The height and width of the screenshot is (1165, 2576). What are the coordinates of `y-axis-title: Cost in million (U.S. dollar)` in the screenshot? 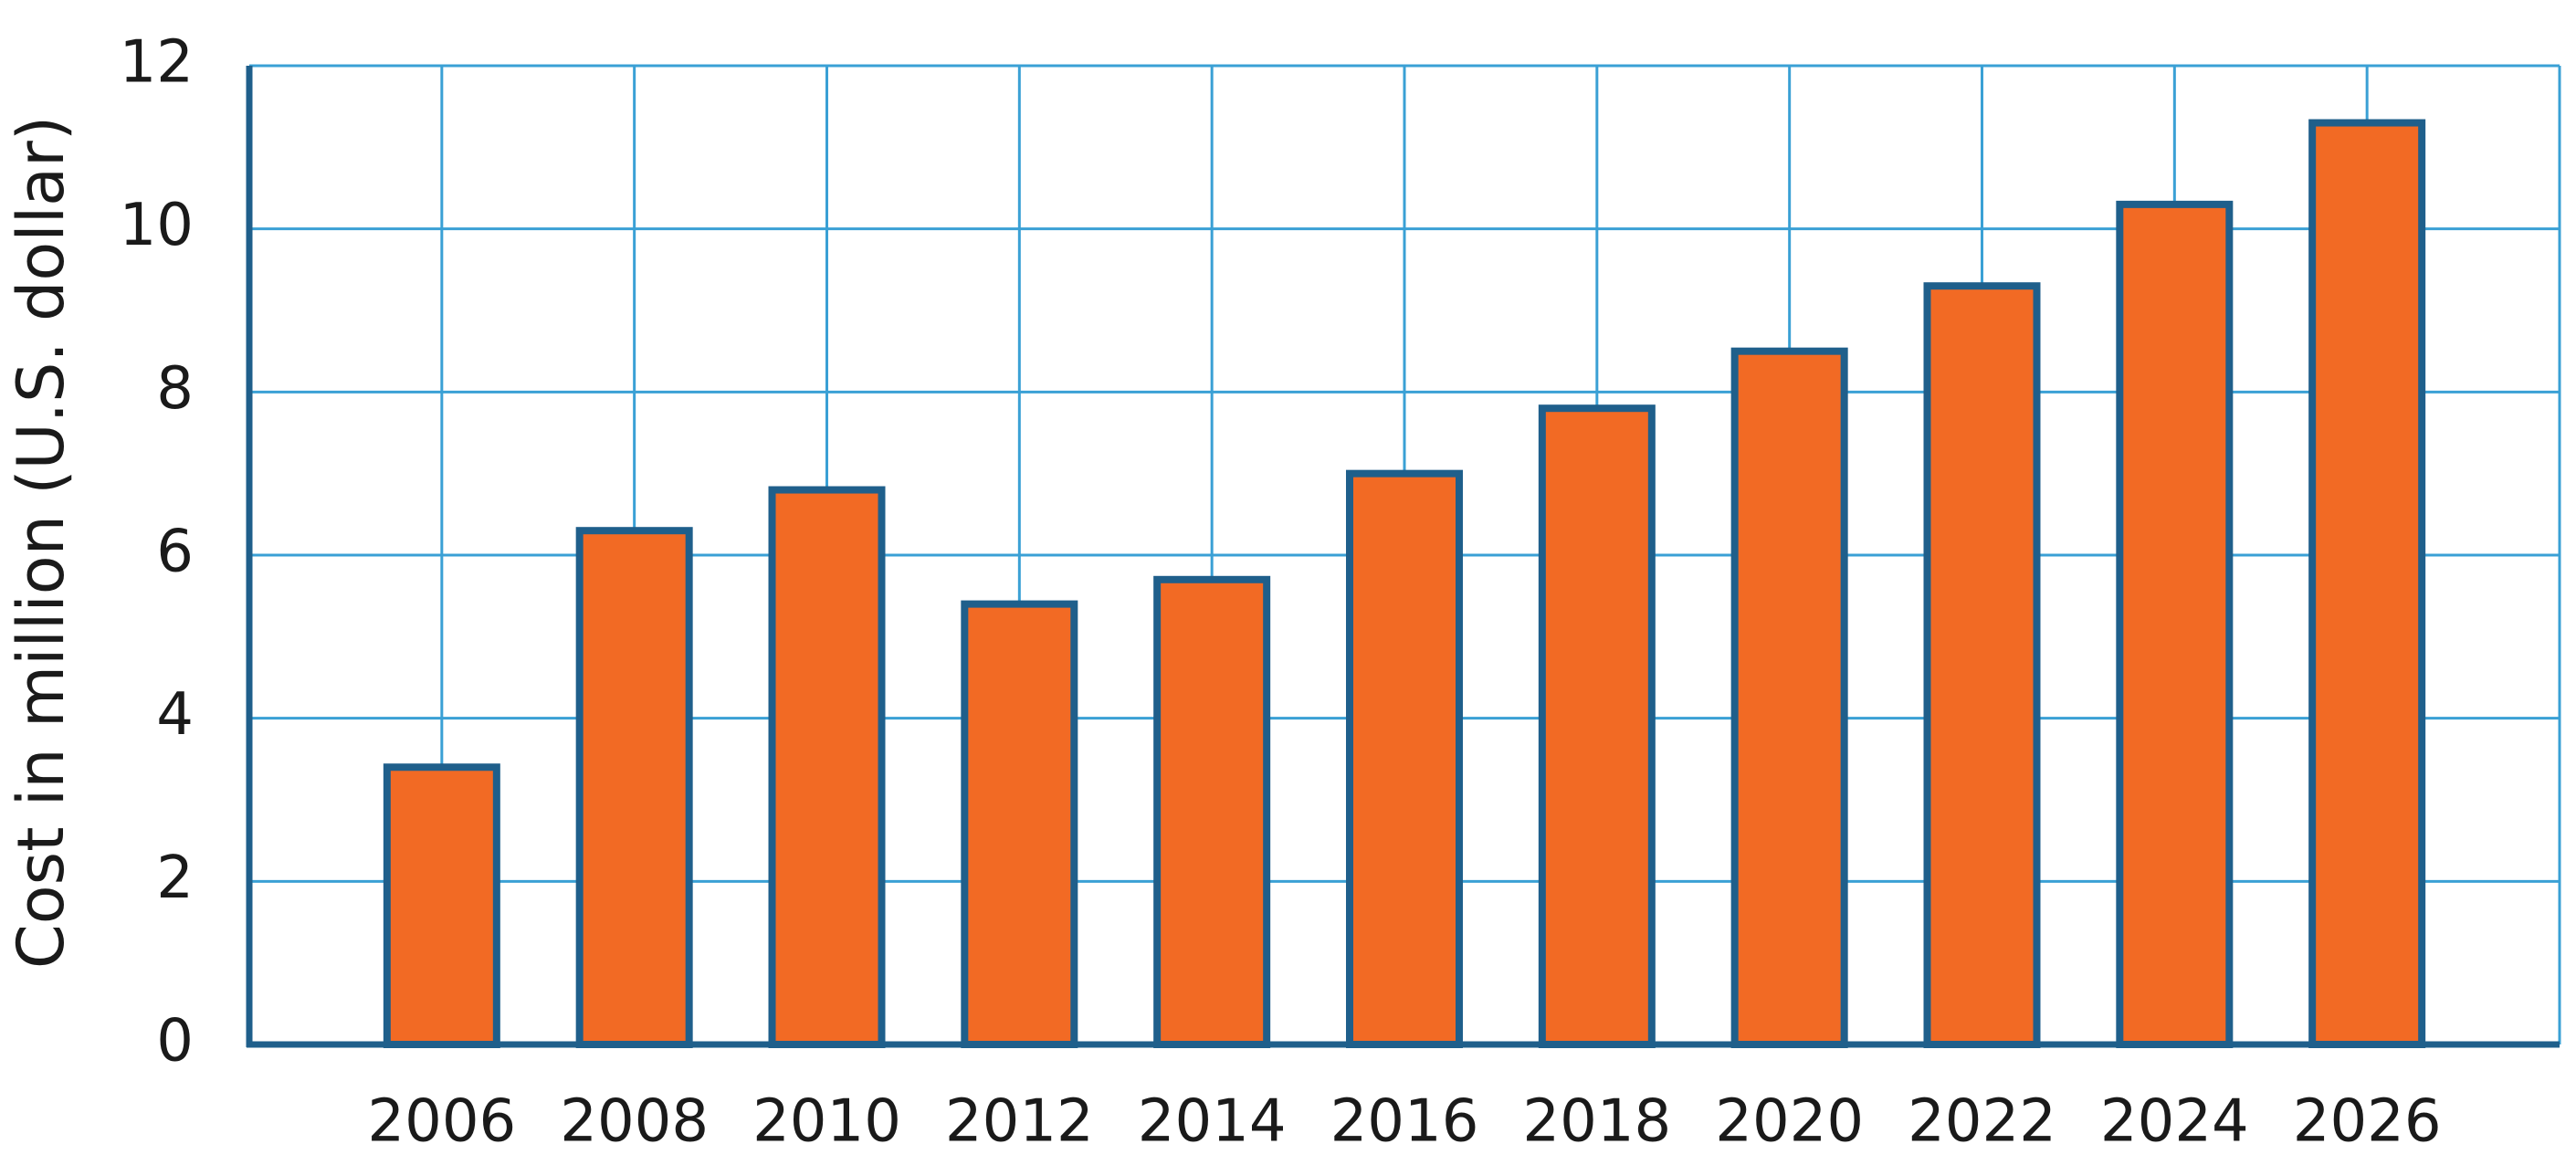 It's located at (41, 542).